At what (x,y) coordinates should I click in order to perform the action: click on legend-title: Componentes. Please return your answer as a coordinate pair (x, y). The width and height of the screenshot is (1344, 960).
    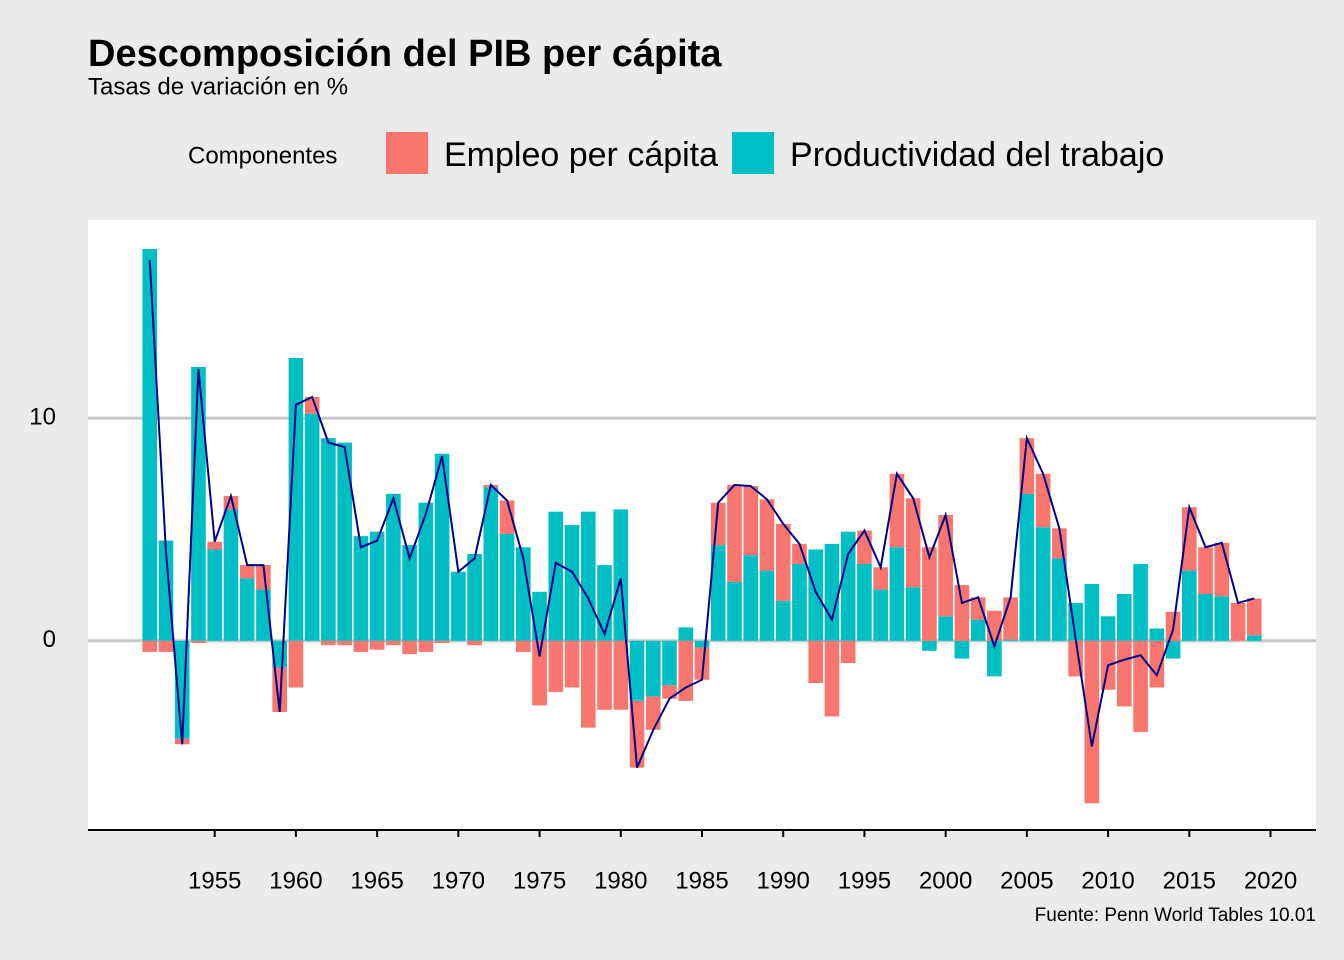
    Looking at the image, I should click on (262, 155).